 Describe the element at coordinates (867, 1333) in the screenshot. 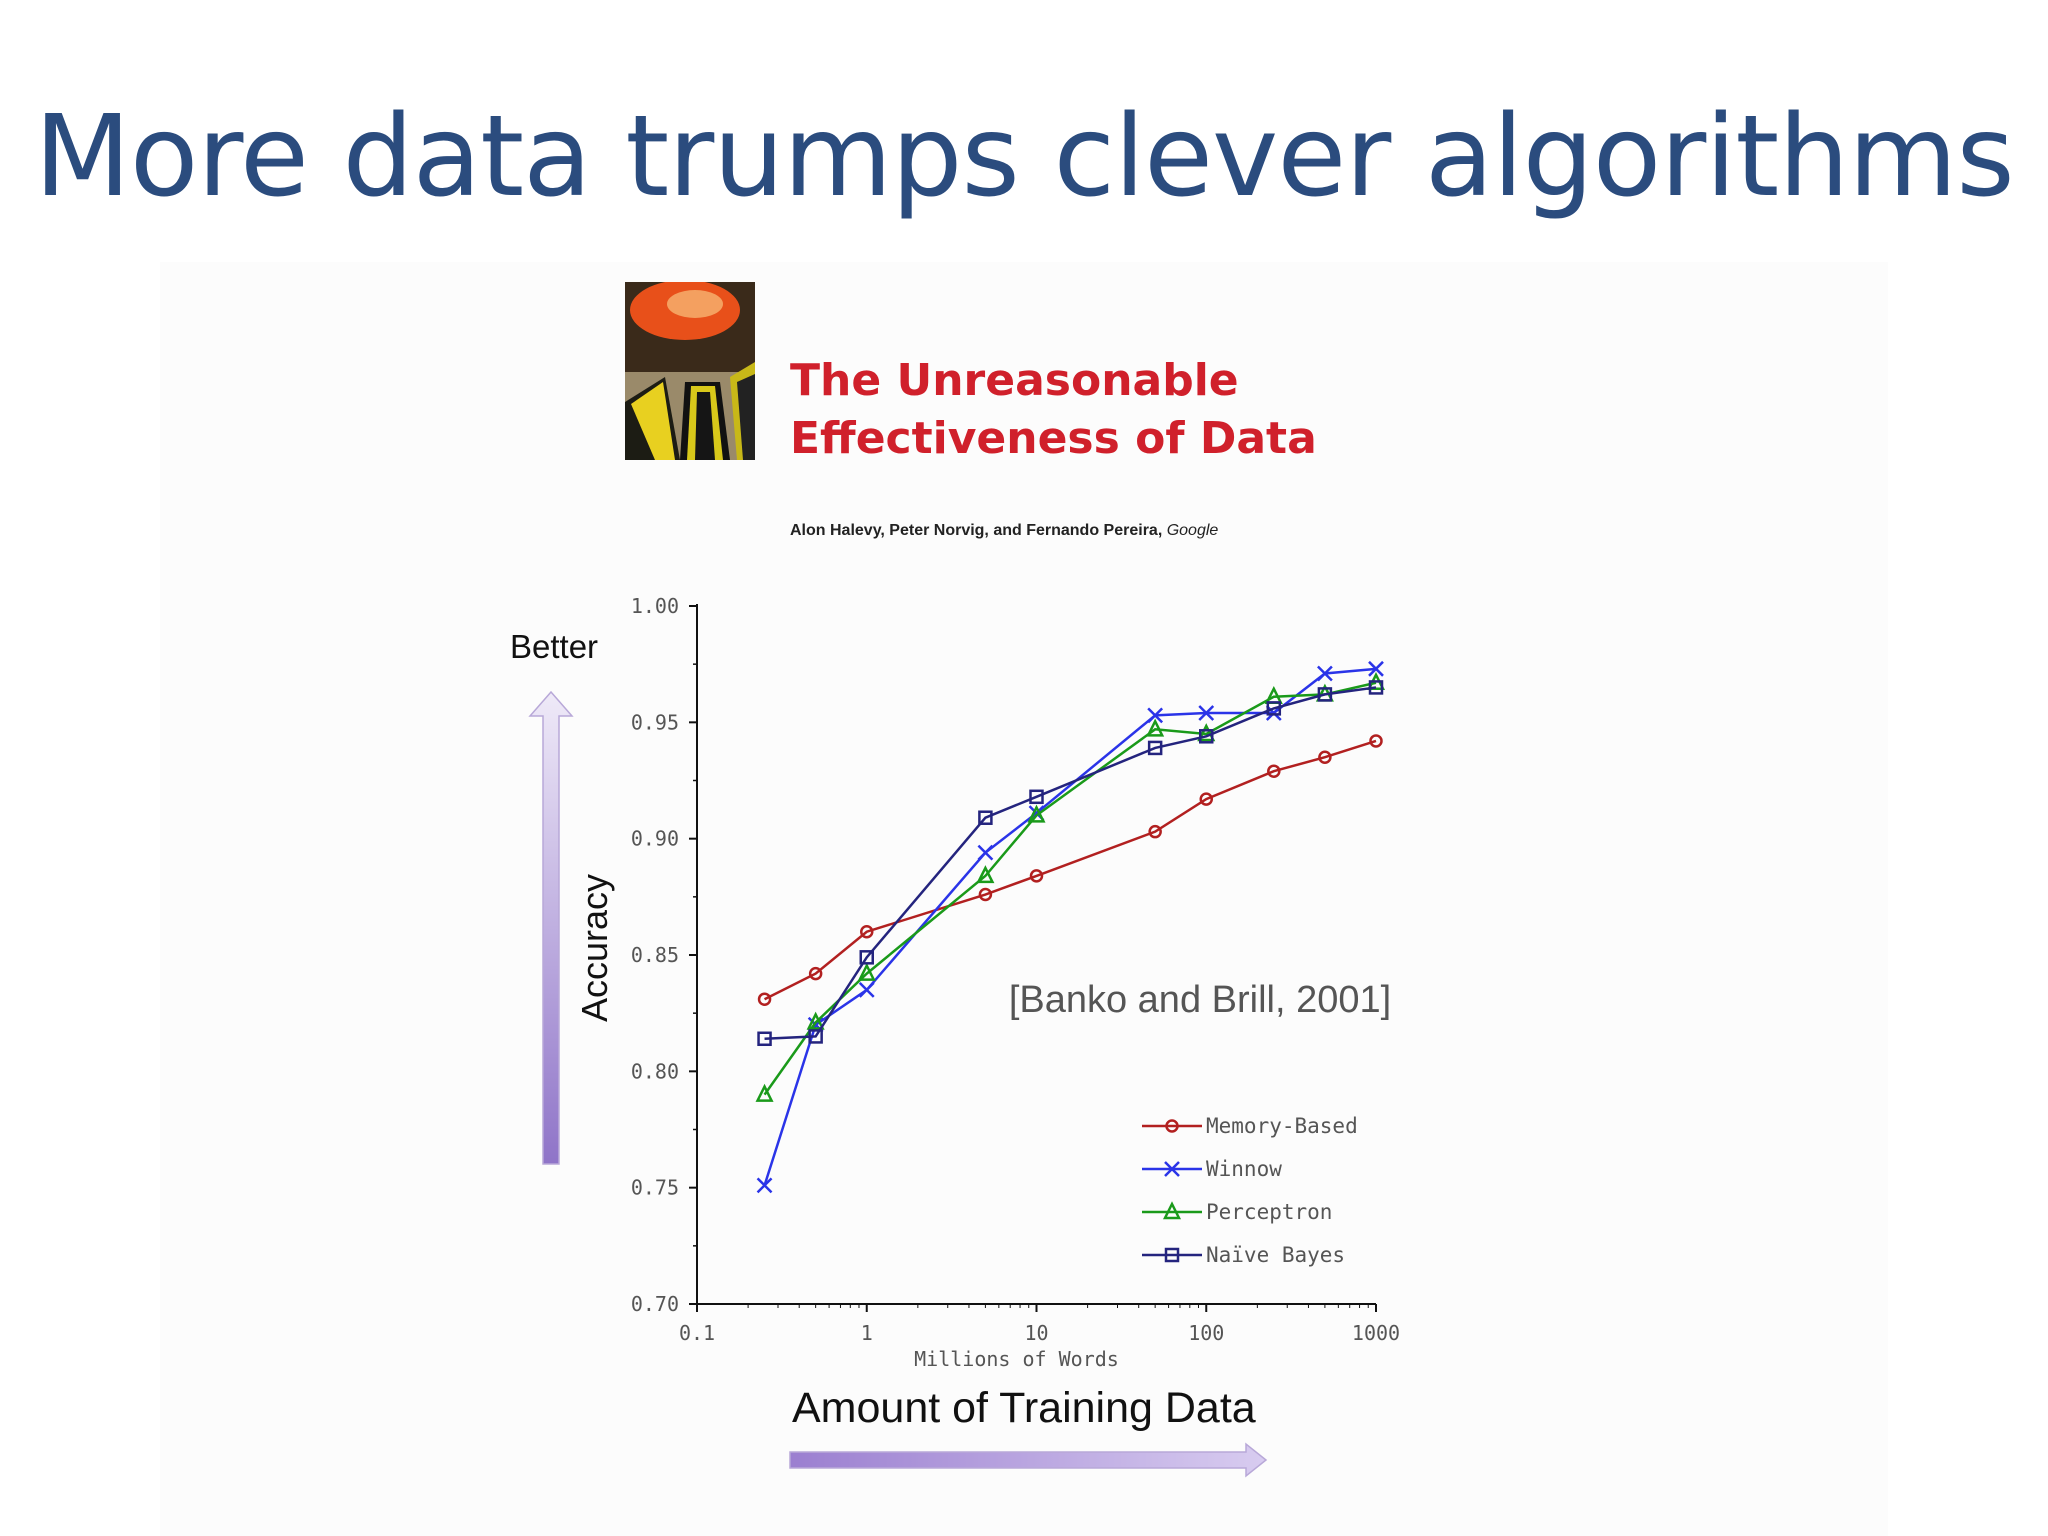

I see `x-tick-label: 1` at that location.